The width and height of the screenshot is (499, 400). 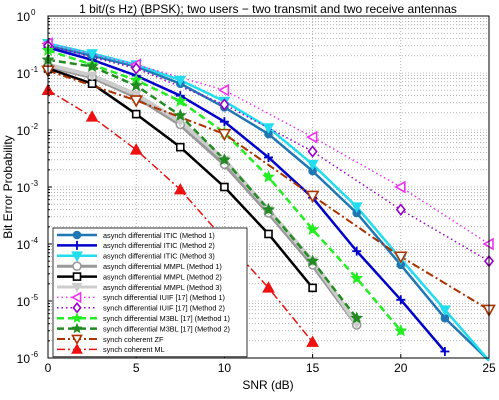 What do you see at coordinates (225, 368) in the screenshot?
I see `x-tick-label: 10` at bounding box center [225, 368].